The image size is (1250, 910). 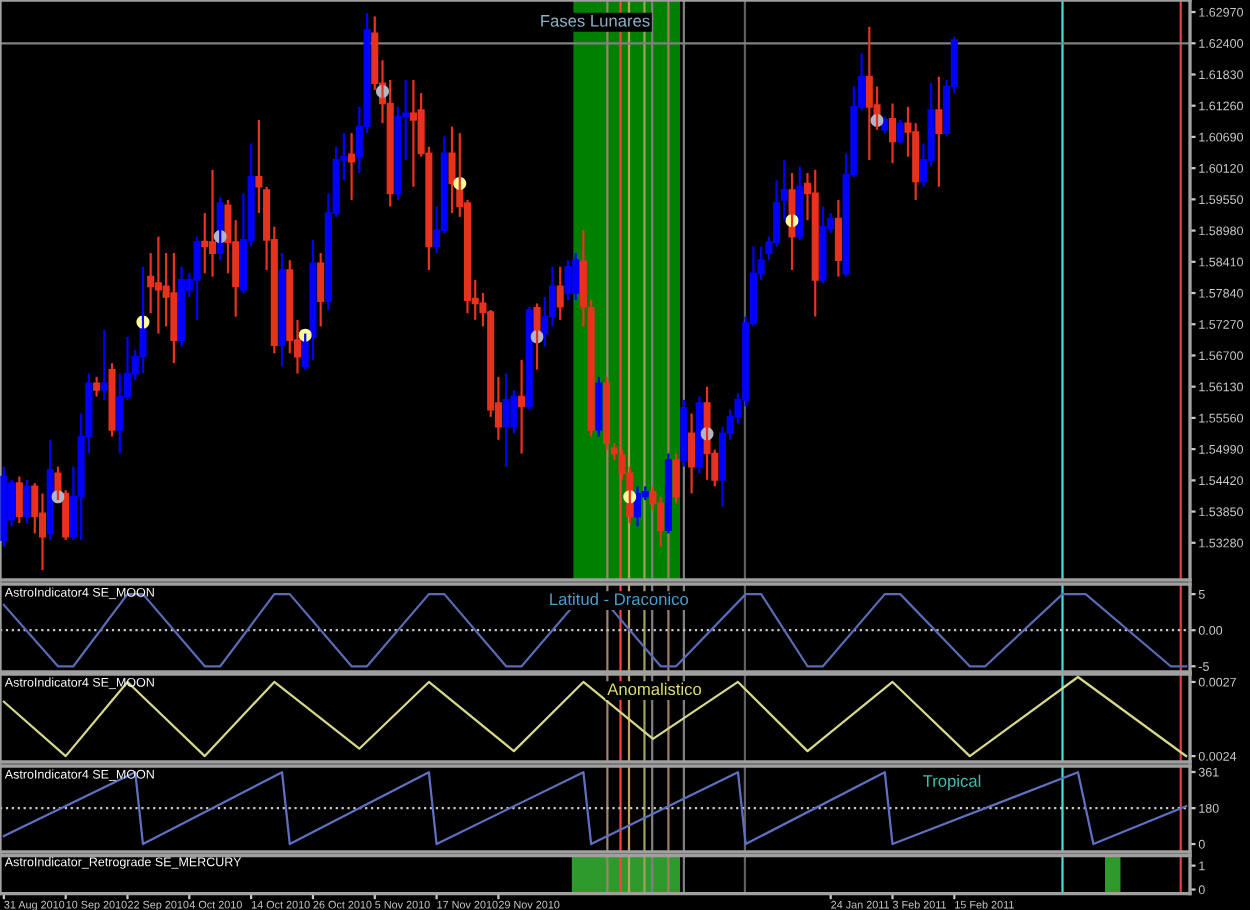 I want to click on annotation: Tropical, so click(x=952, y=782).